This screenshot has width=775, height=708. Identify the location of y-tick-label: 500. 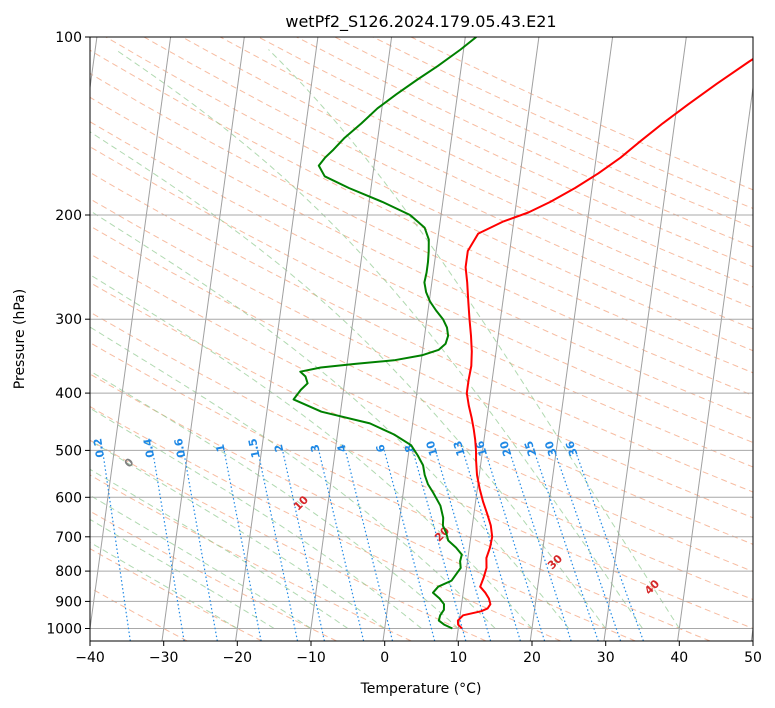
(68, 451).